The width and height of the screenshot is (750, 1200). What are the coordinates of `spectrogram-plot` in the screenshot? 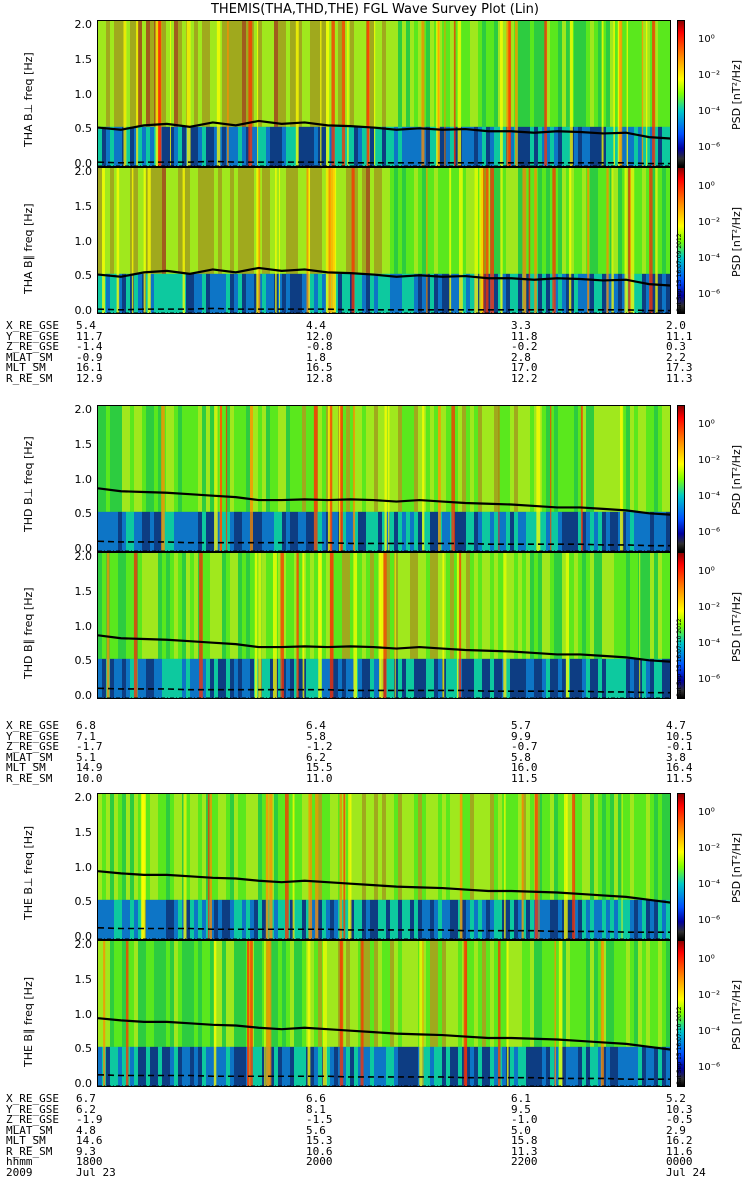 It's located at (384, 1013).